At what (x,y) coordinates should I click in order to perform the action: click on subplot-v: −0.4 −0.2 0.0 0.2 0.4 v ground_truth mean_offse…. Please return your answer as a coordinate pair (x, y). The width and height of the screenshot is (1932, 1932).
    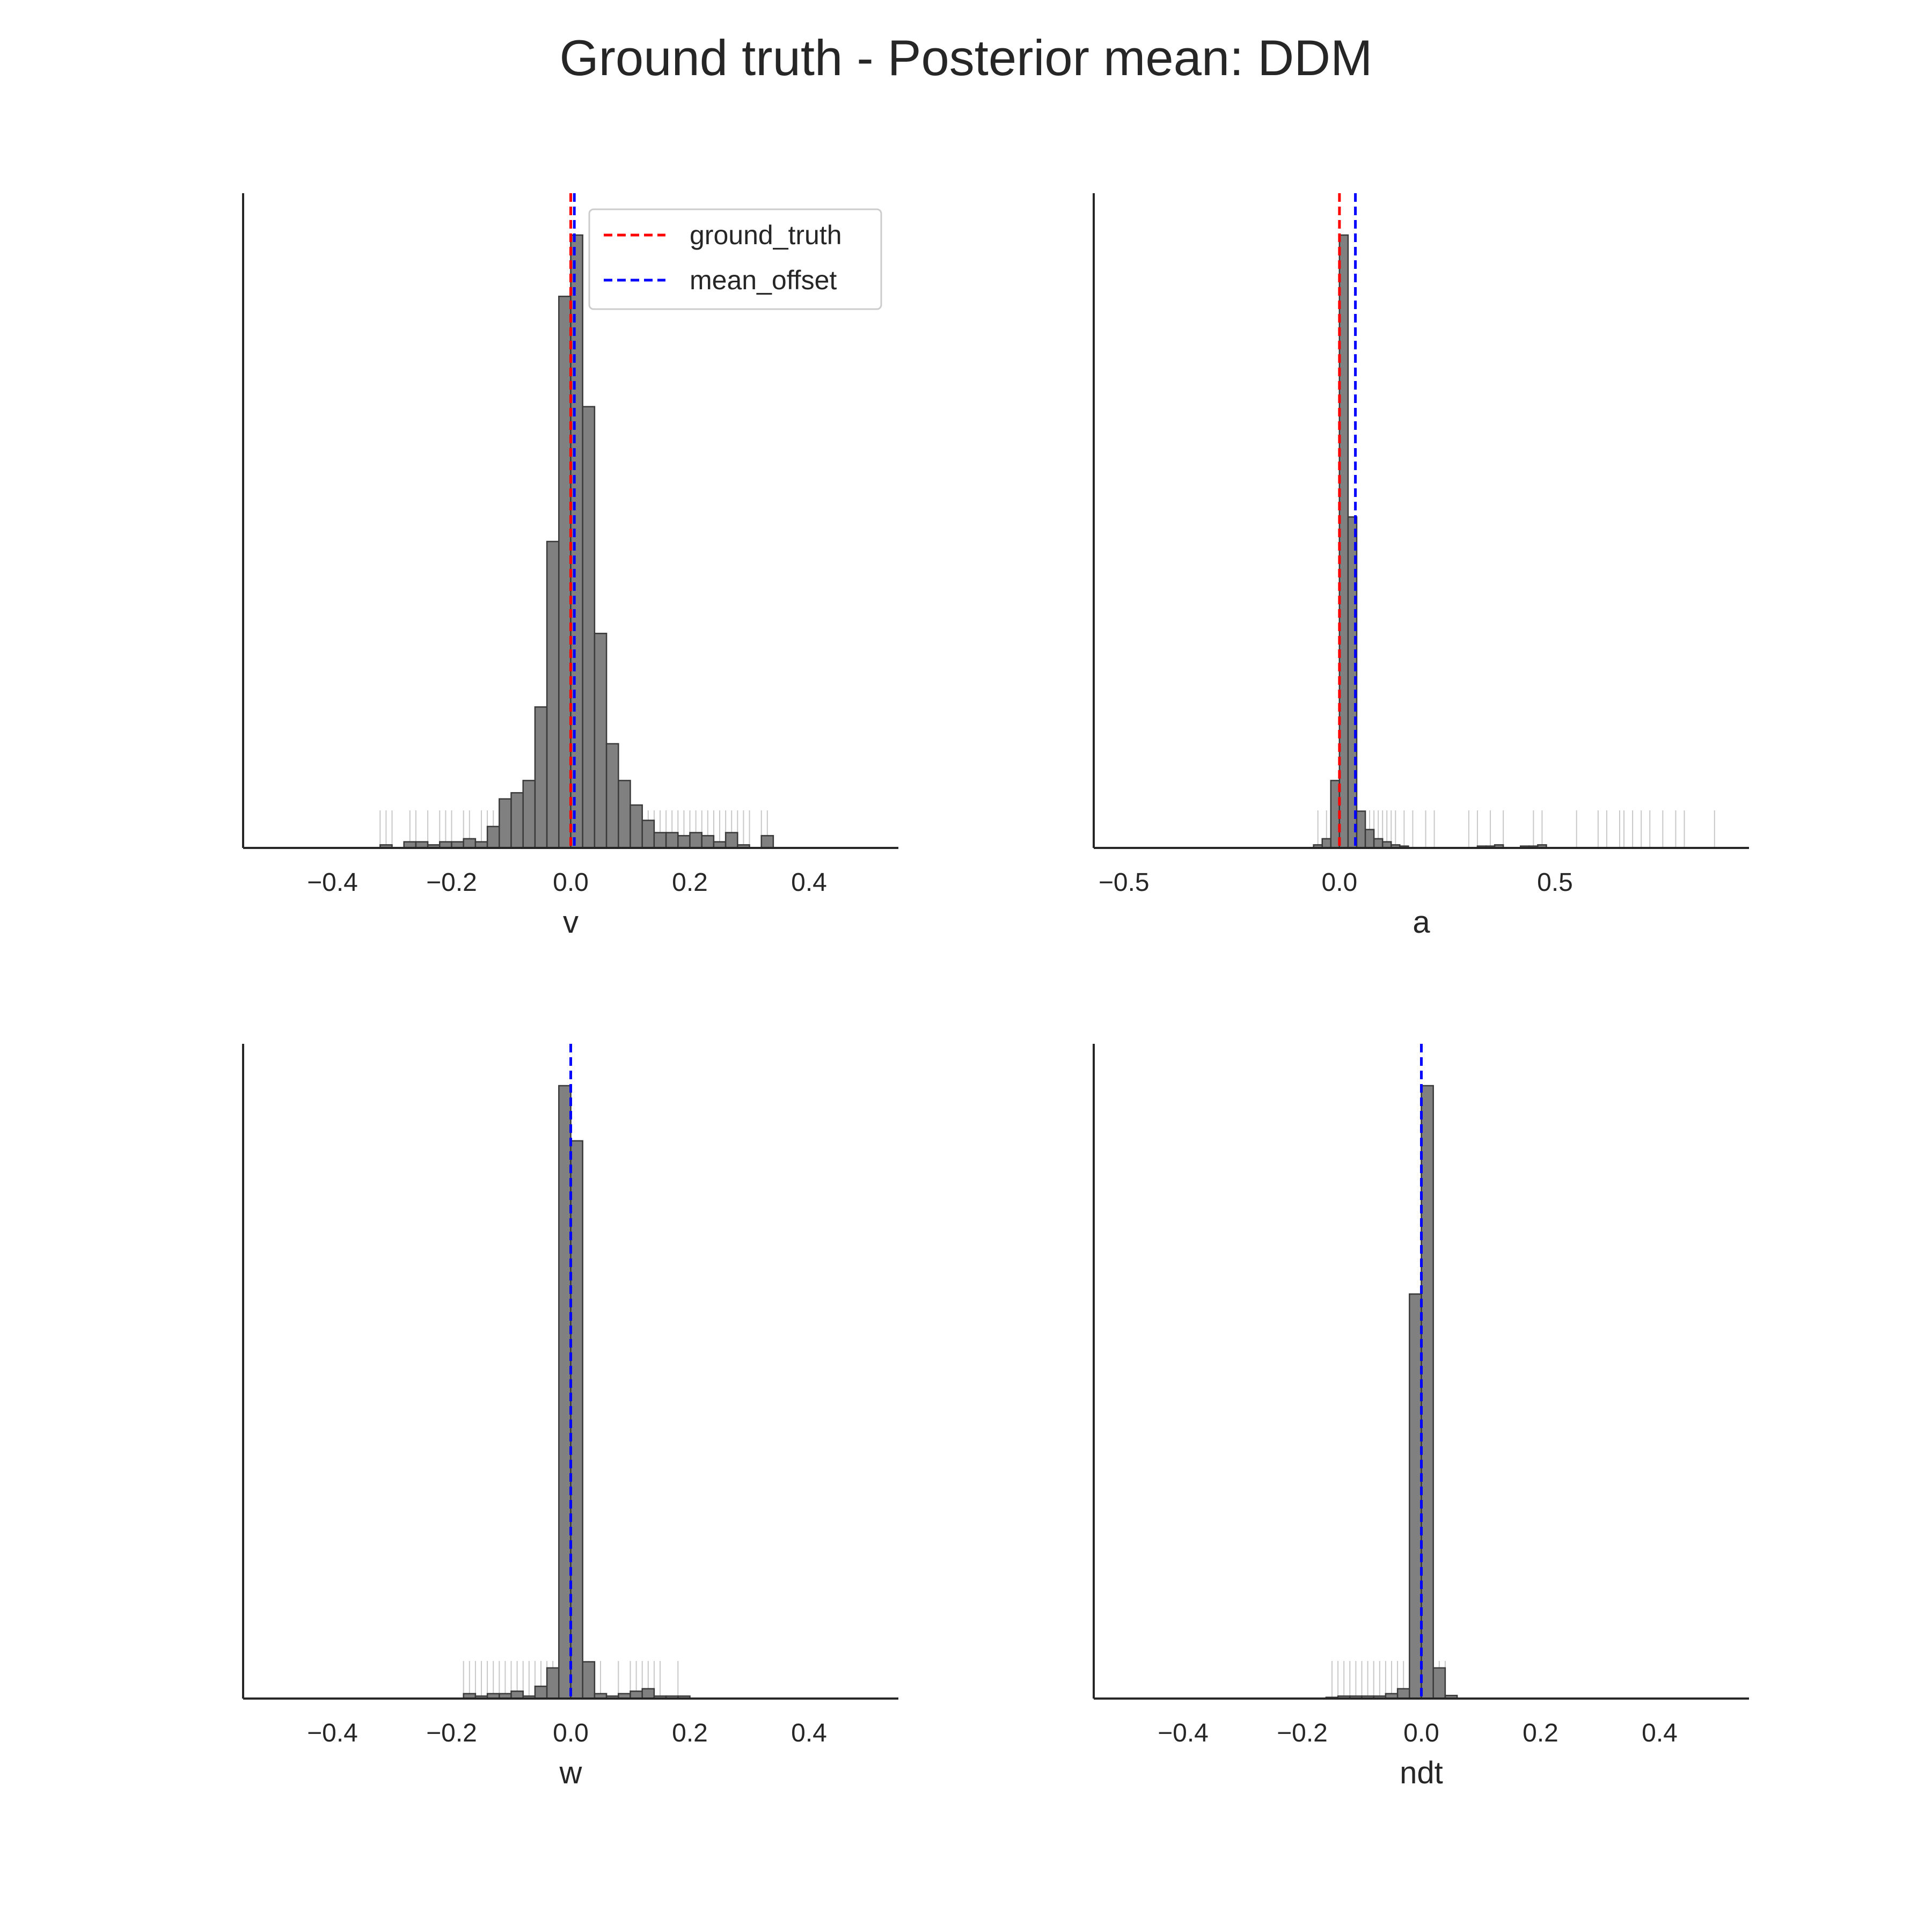
    Looking at the image, I should click on (570, 566).